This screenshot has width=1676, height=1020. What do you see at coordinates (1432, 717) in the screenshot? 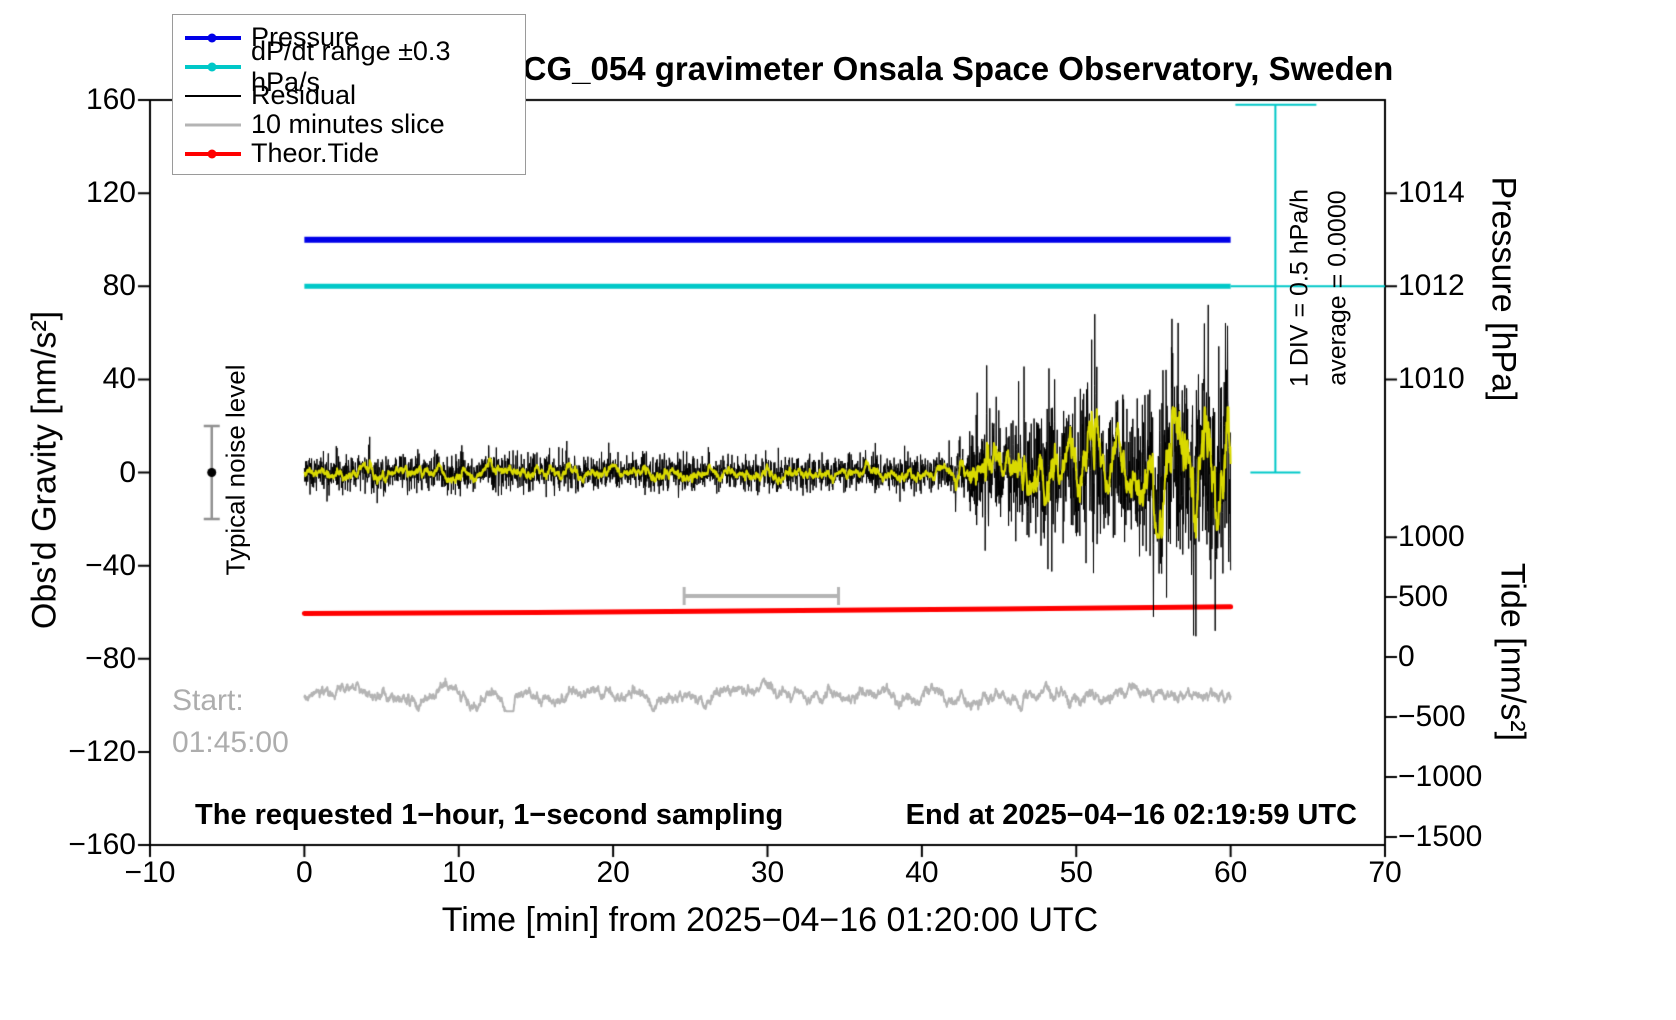
I see `tide-tick-label: −500` at bounding box center [1432, 717].